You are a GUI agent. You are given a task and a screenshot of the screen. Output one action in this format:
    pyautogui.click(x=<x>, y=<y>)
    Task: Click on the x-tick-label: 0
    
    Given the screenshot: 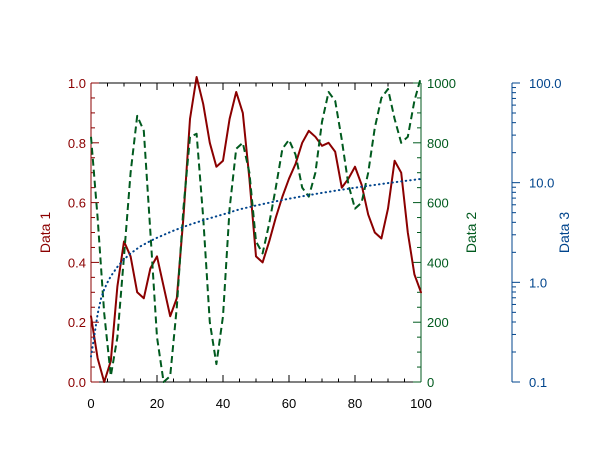 What is the action you would take?
    pyautogui.click(x=90, y=403)
    